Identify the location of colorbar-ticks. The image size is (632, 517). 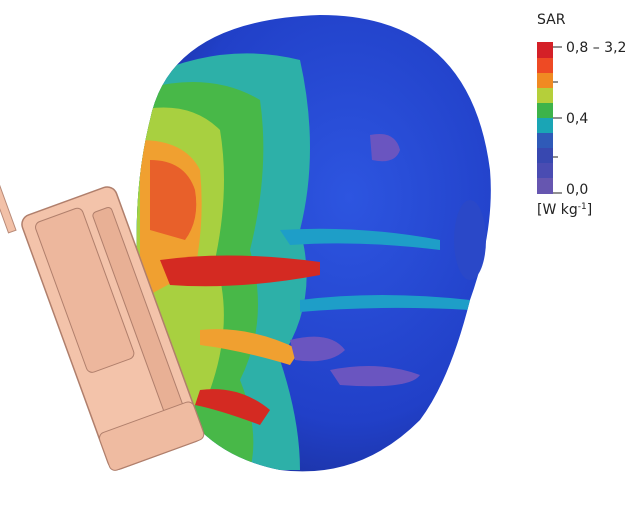
(557, 120).